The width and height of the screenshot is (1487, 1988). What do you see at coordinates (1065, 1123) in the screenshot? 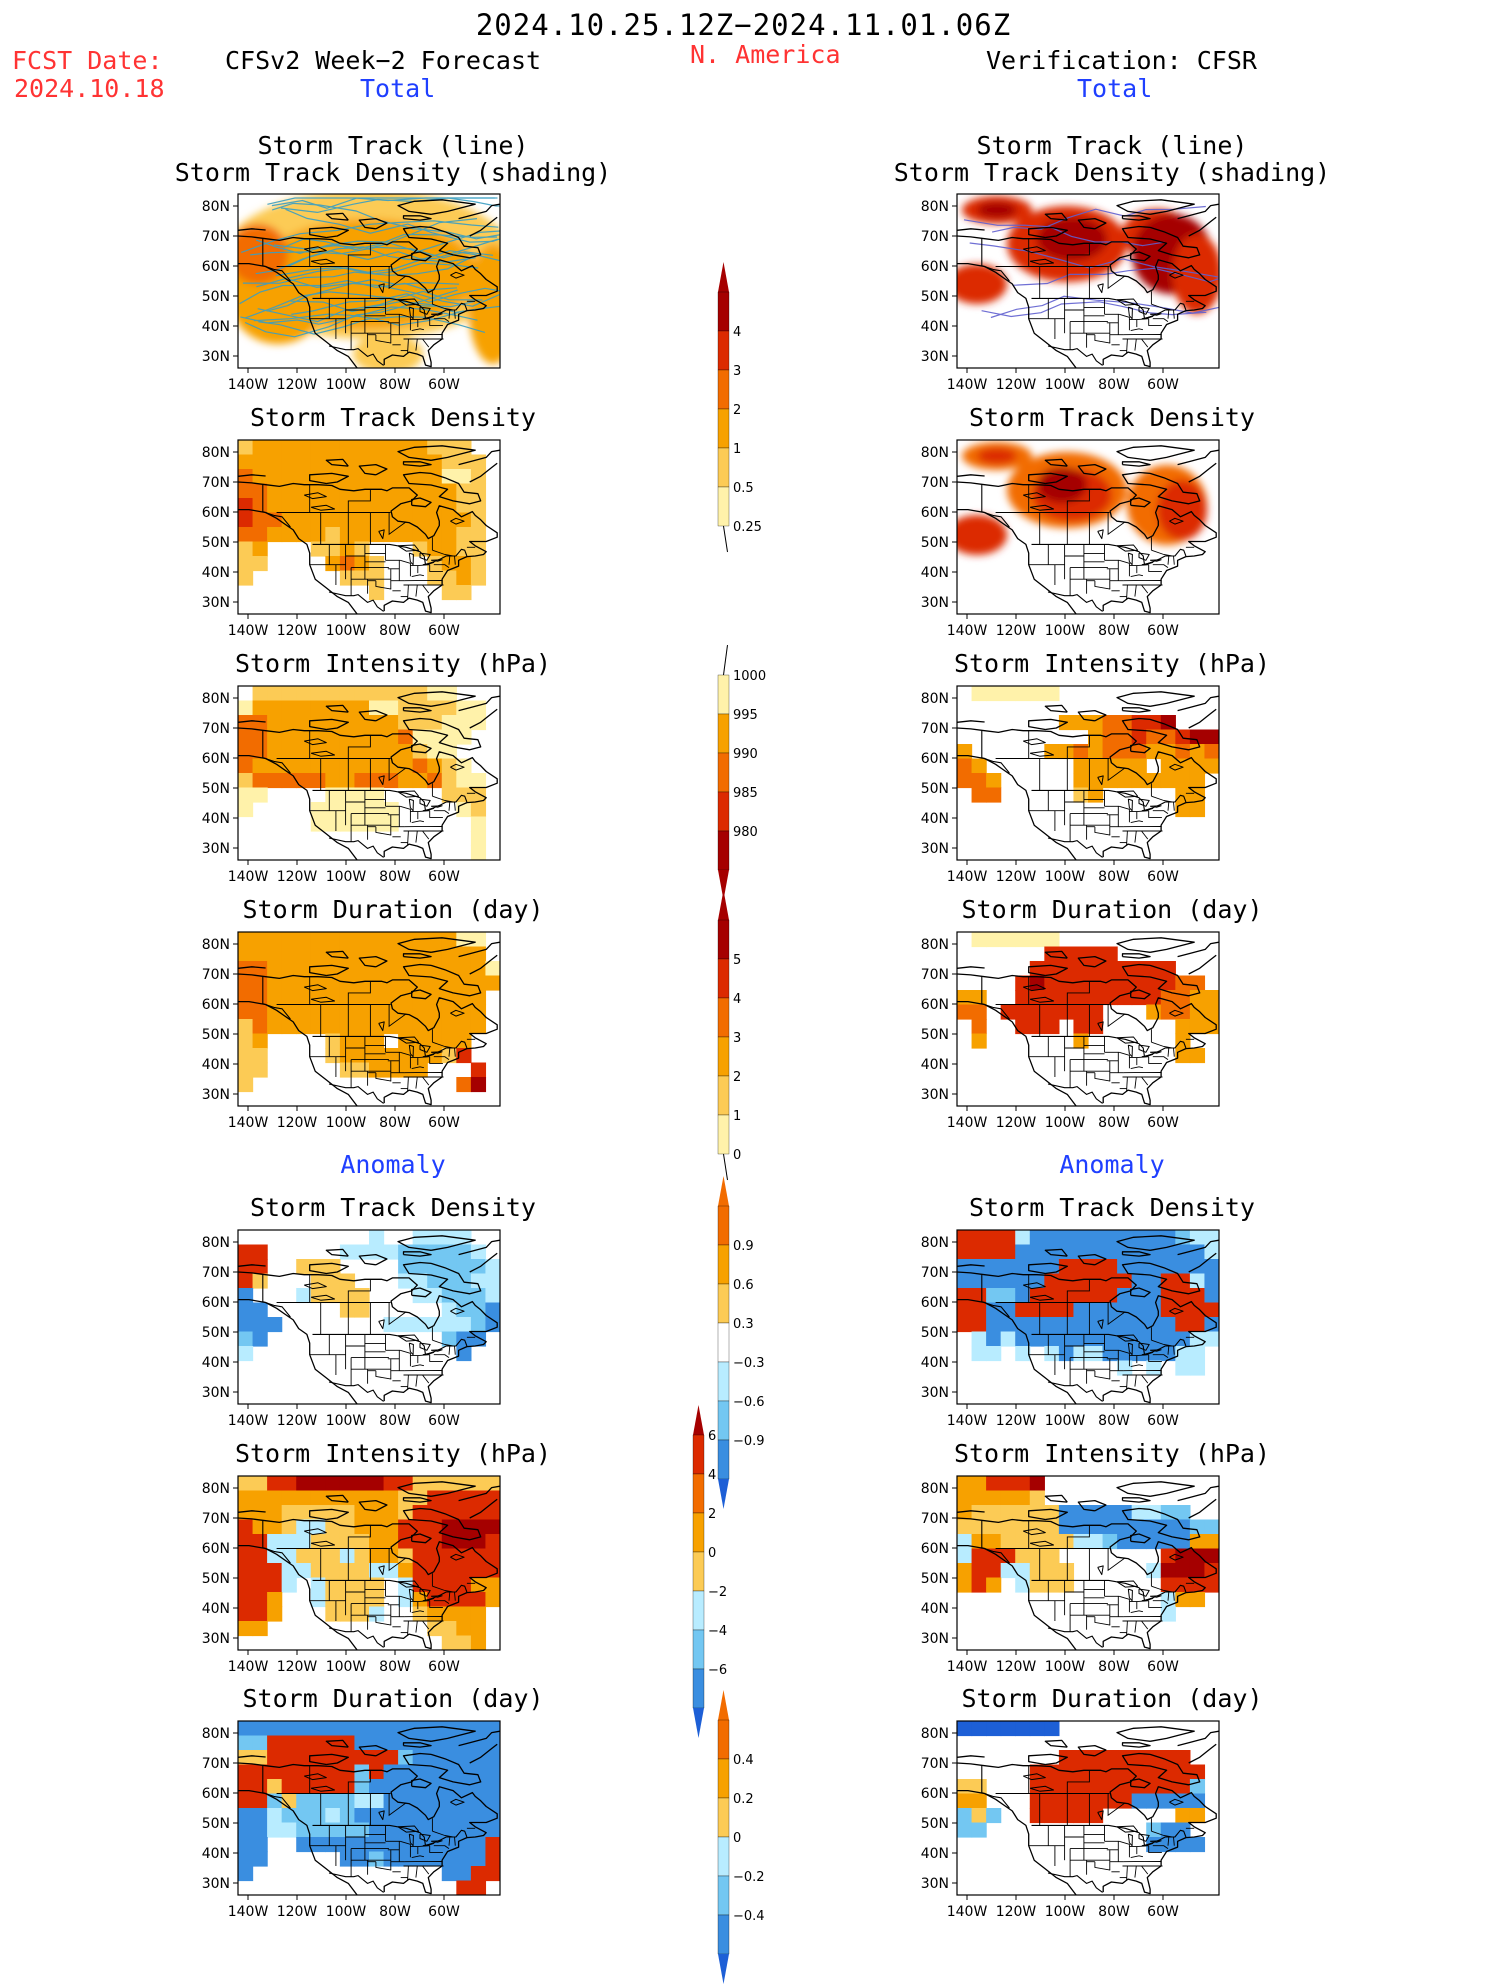
I see `lon-tick-label: 100W` at bounding box center [1065, 1123].